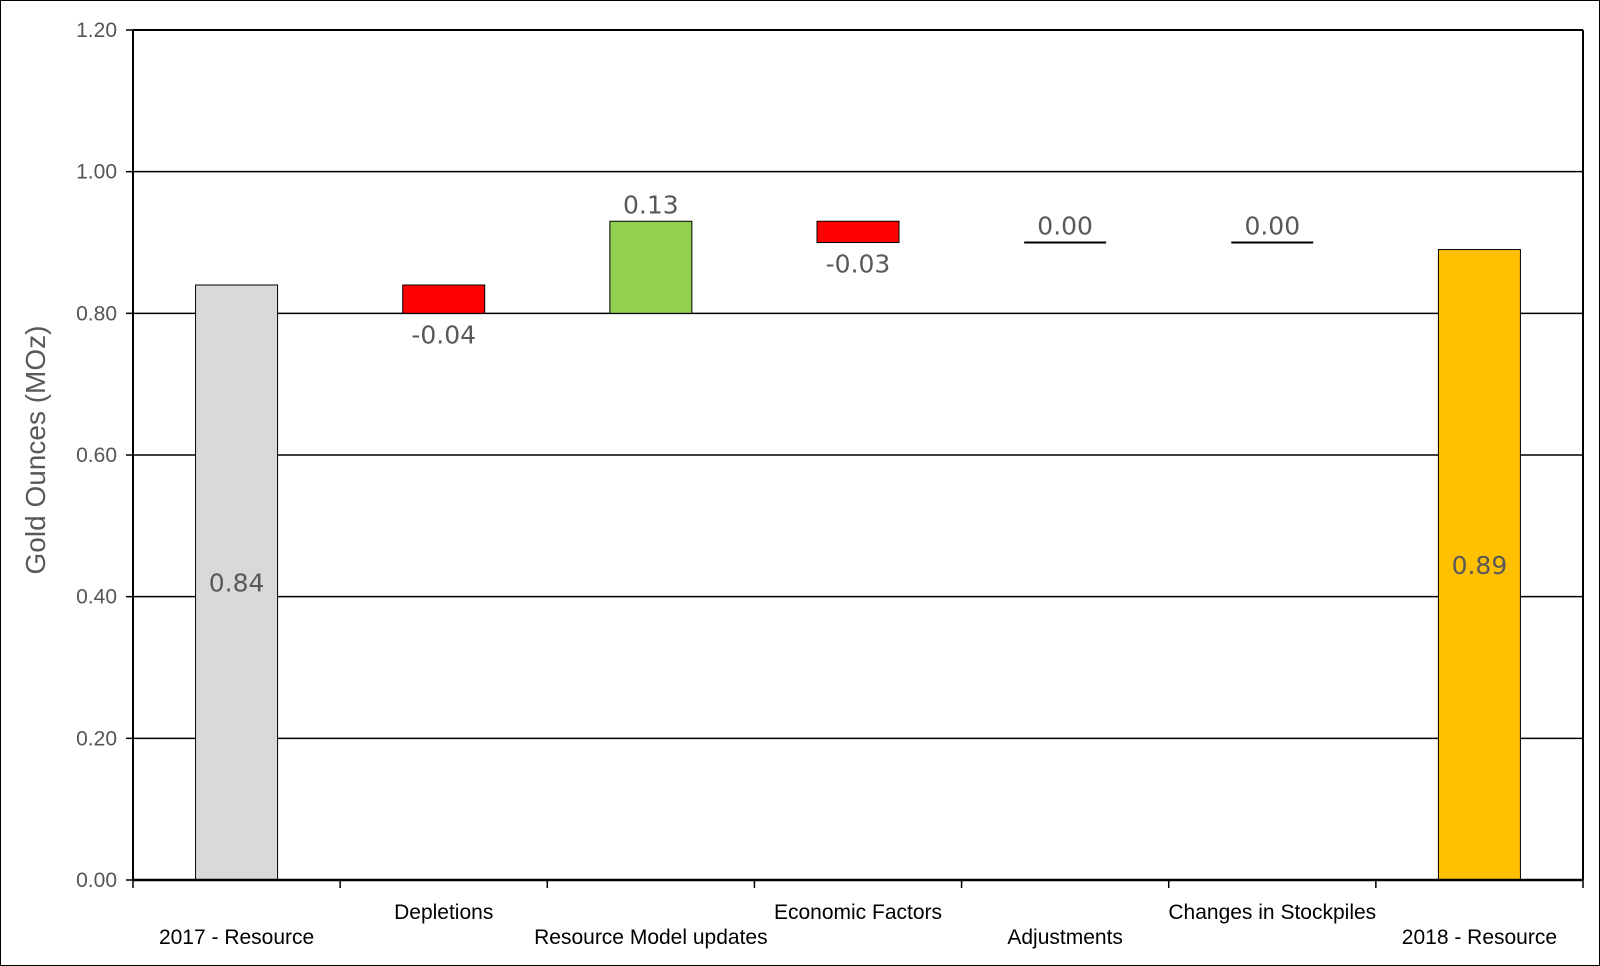 The height and width of the screenshot is (966, 1600). What do you see at coordinates (650, 937) in the screenshot?
I see `x-category-label: Resource Model updates` at bounding box center [650, 937].